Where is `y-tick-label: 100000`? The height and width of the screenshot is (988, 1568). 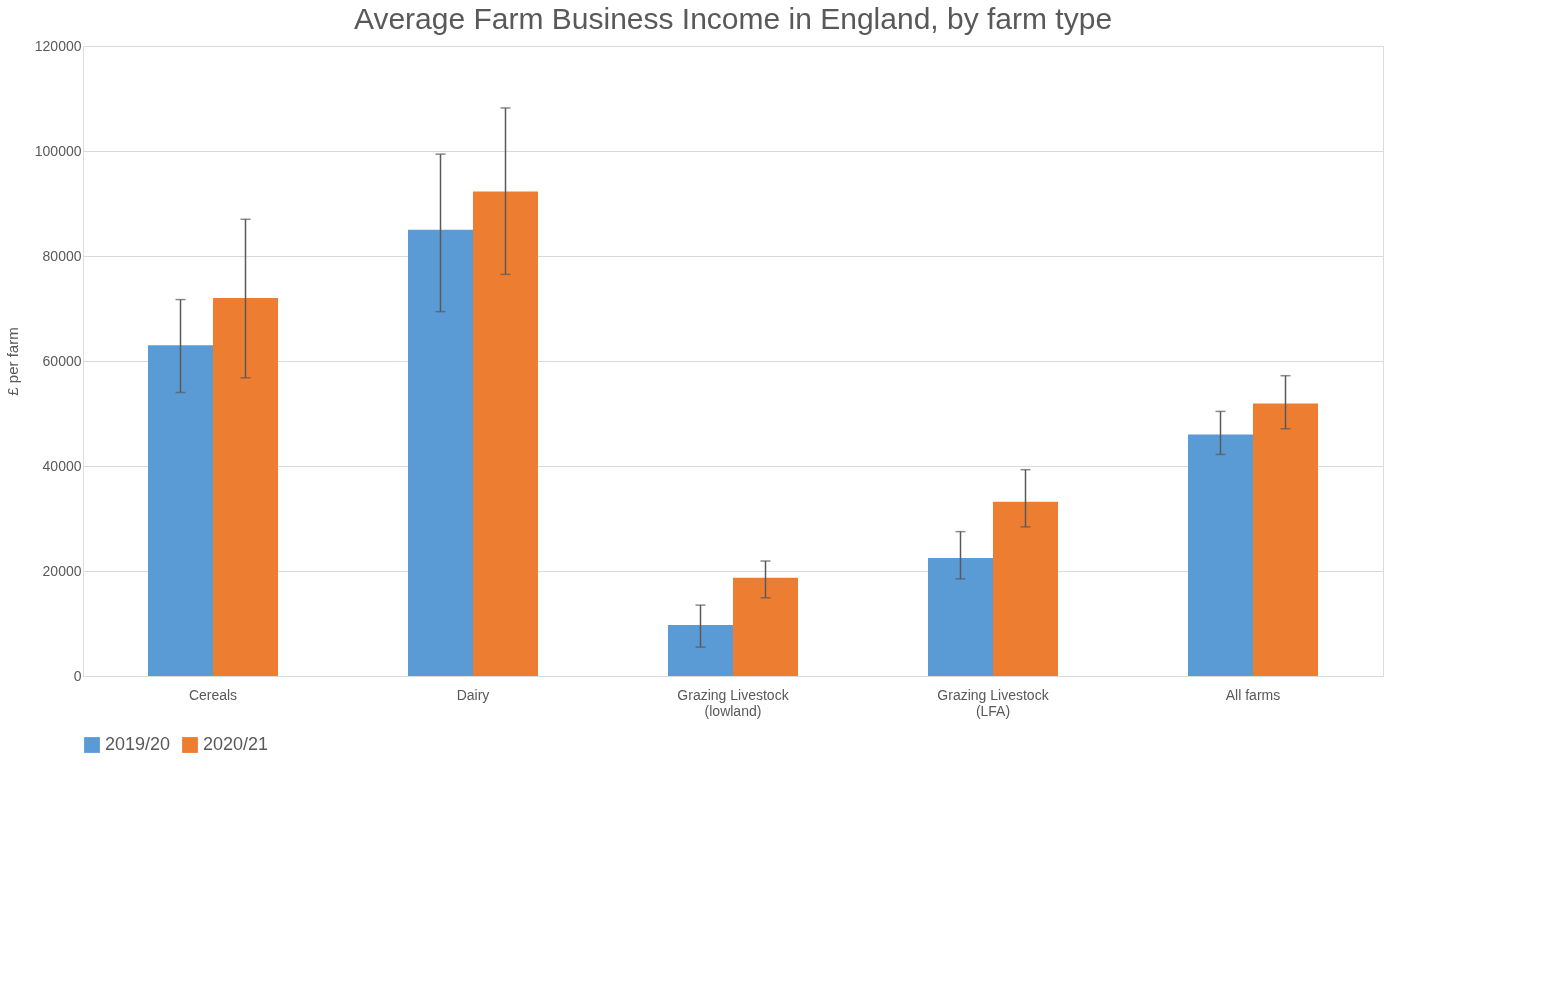
y-tick-label: 100000 is located at coordinates (58, 150).